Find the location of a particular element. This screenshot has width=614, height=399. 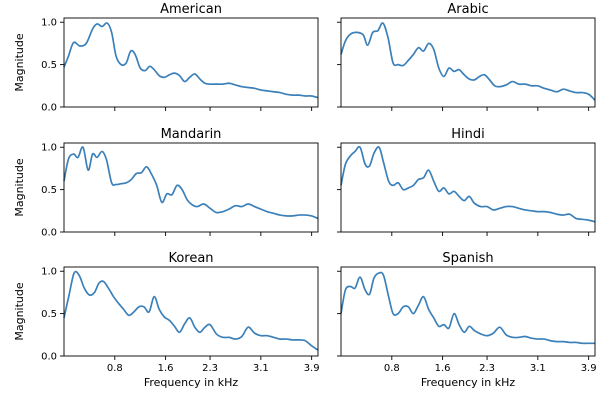

subplot-title: Mandarin is located at coordinates (191, 134).